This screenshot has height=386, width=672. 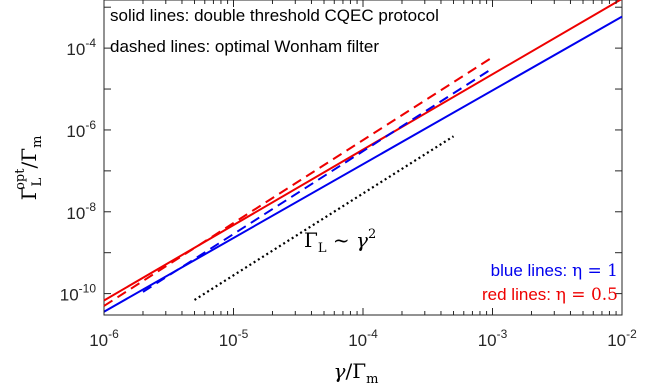 What do you see at coordinates (587, 295) in the screenshot?
I see `legend-red-math: η = 0.5` at bounding box center [587, 295].